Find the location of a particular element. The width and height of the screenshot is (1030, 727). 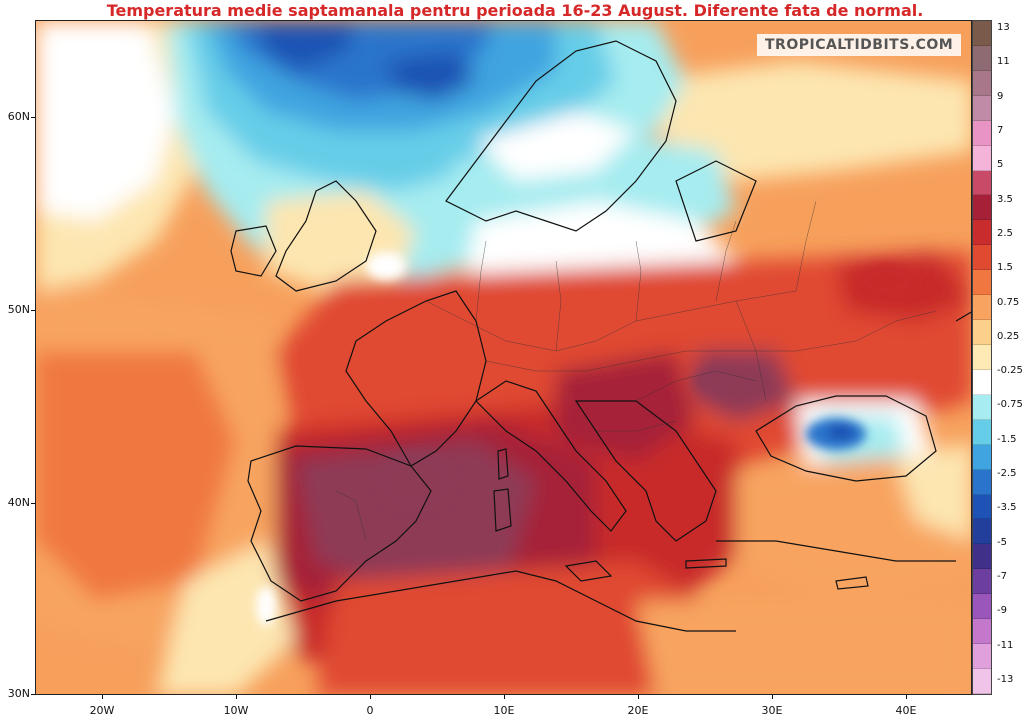

lon-label-0: 0 is located at coordinates (370, 710).